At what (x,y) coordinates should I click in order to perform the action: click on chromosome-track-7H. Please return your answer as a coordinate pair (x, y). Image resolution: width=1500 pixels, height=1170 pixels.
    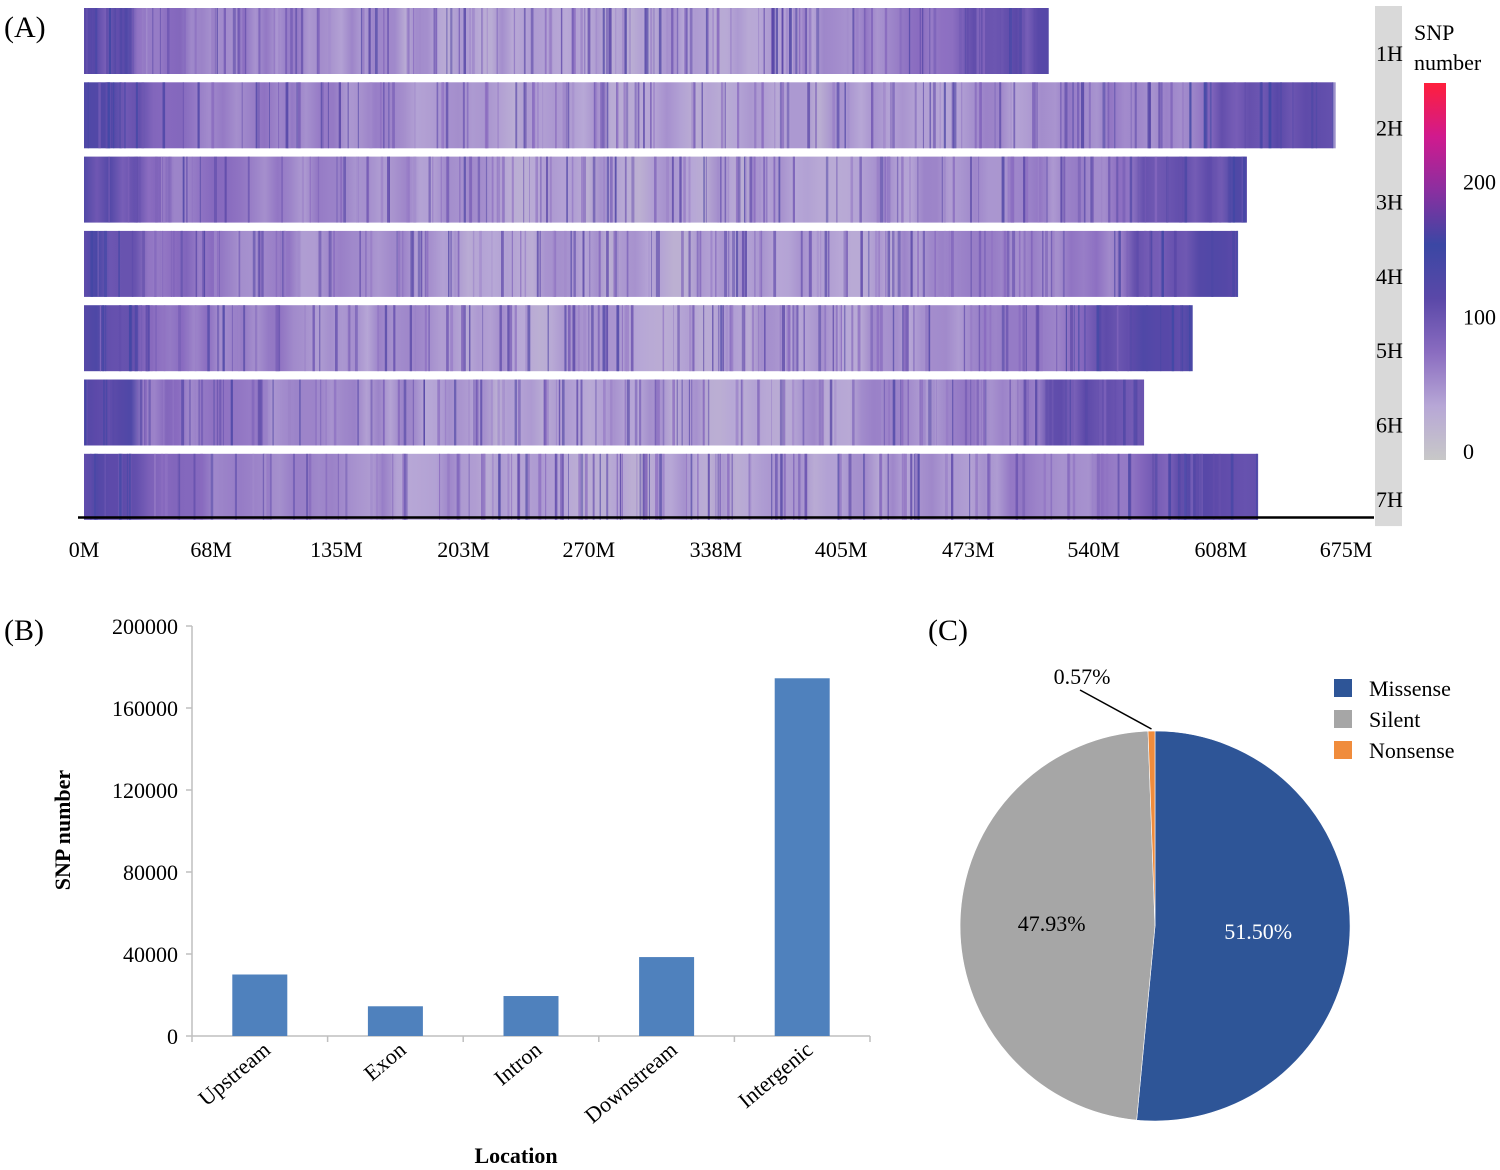
    Looking at the image, I should click on (671, 486).